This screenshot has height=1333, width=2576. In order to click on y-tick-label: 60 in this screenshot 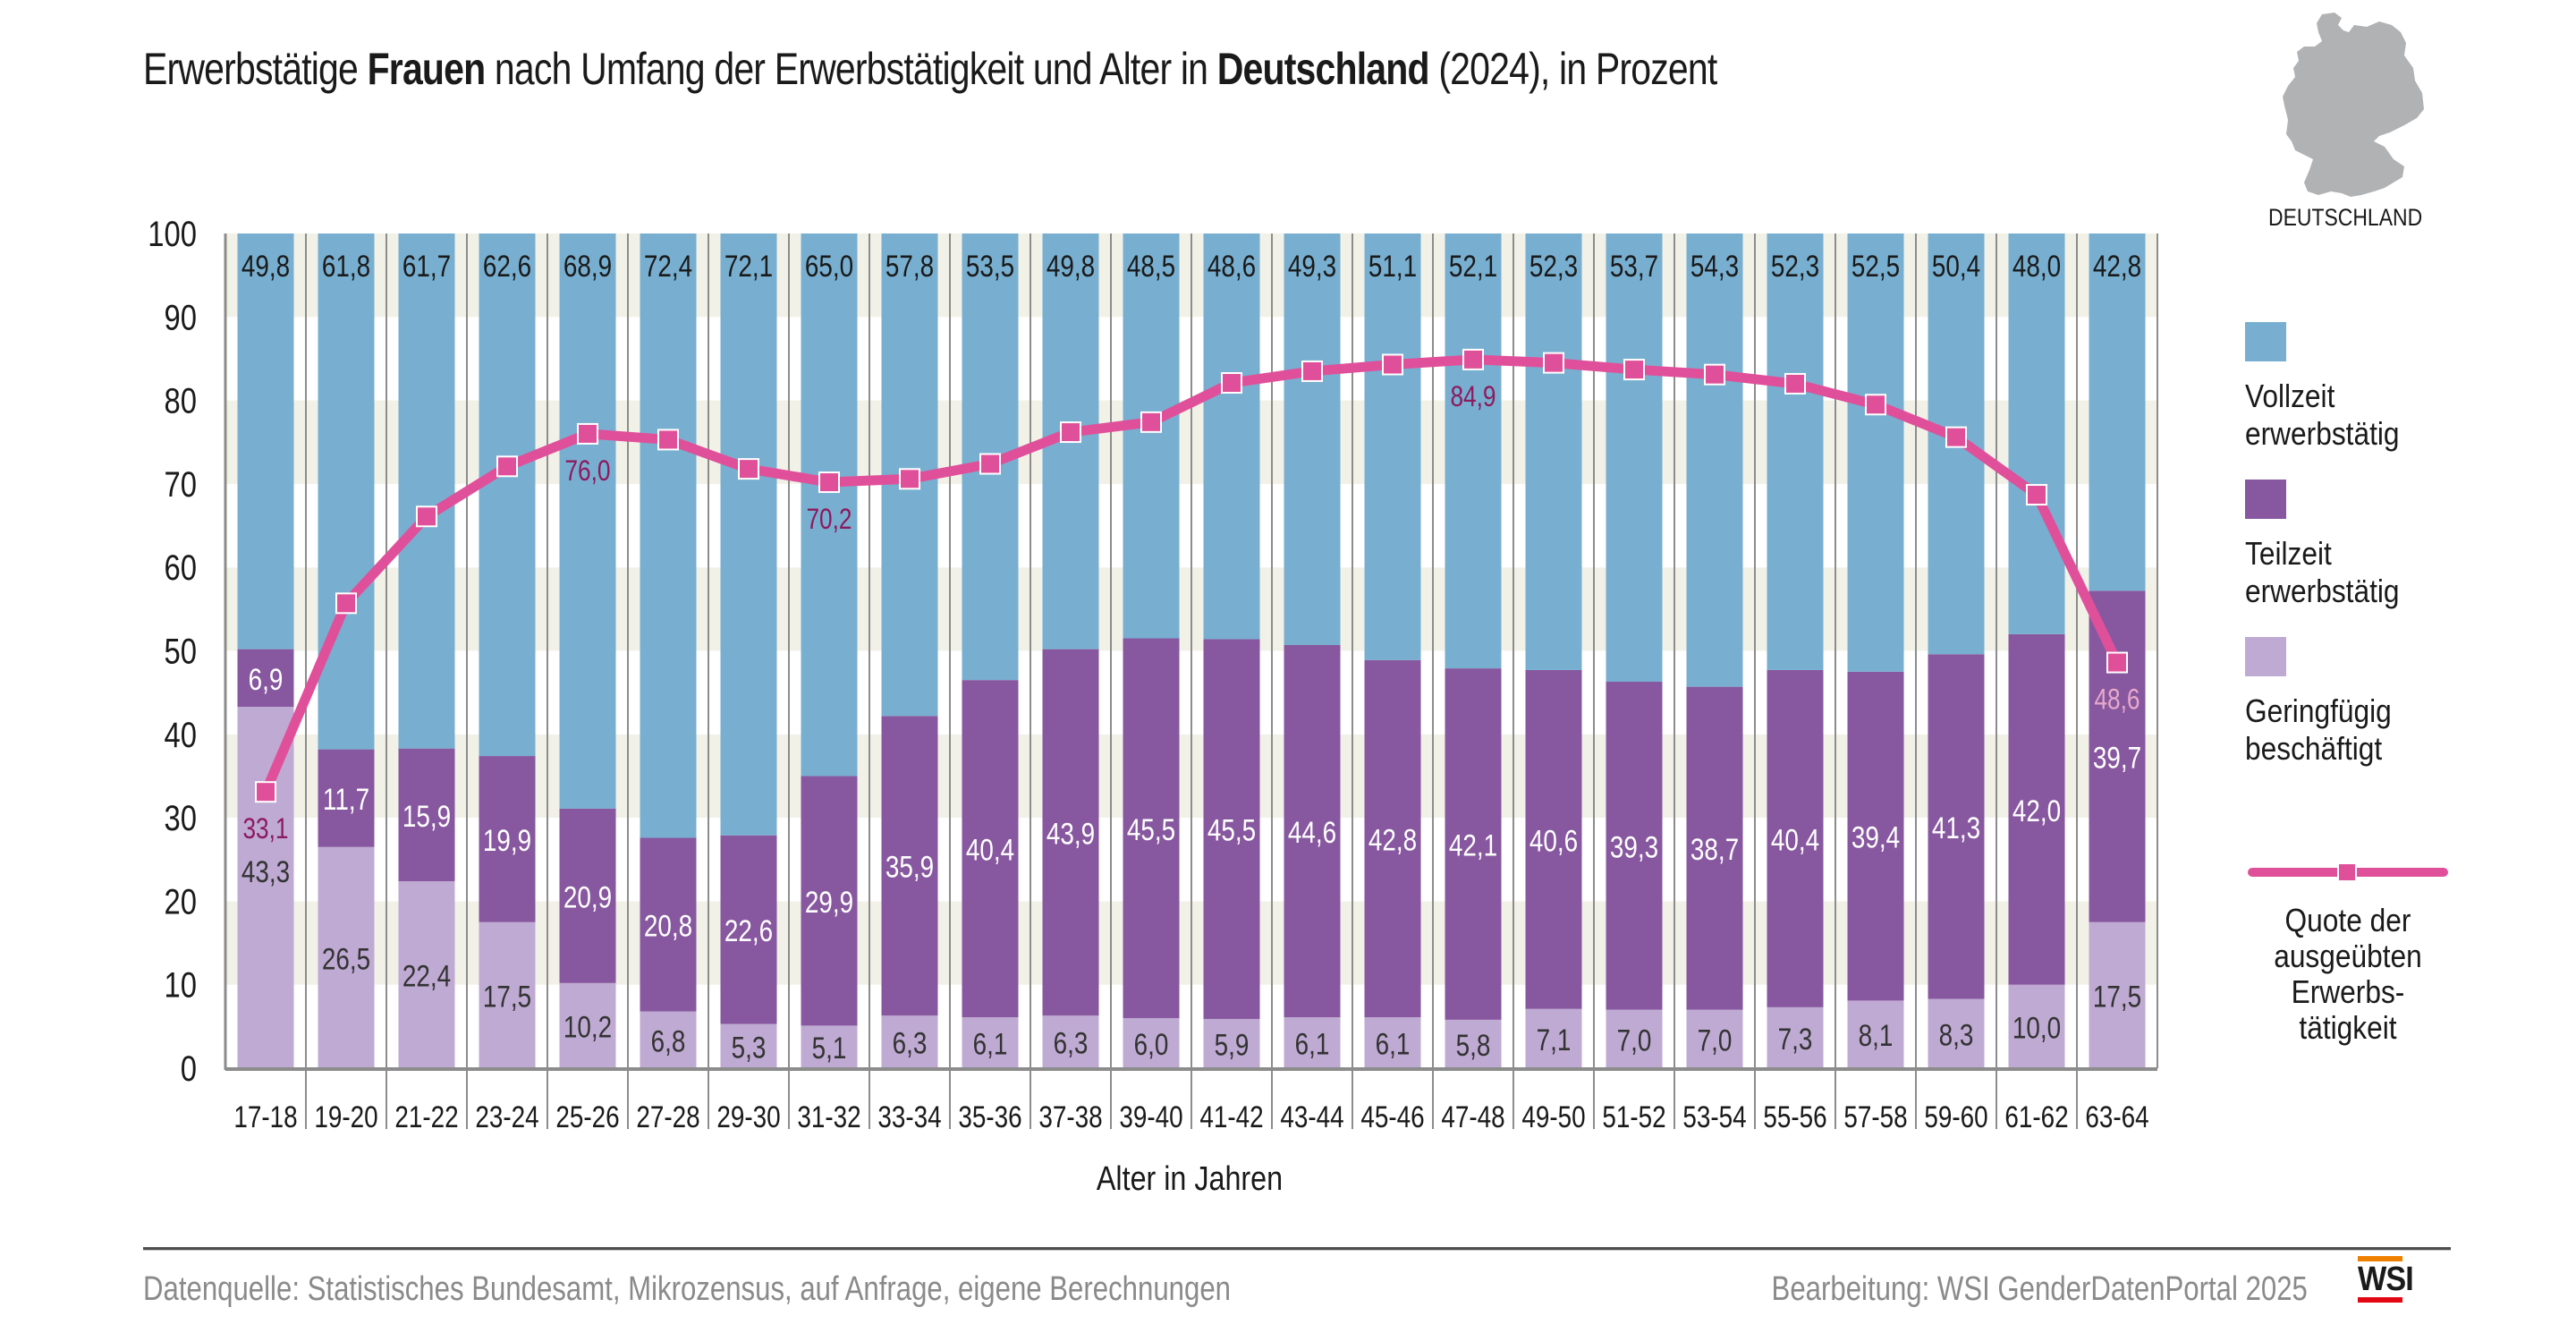, I will do `click(181, 568)`.